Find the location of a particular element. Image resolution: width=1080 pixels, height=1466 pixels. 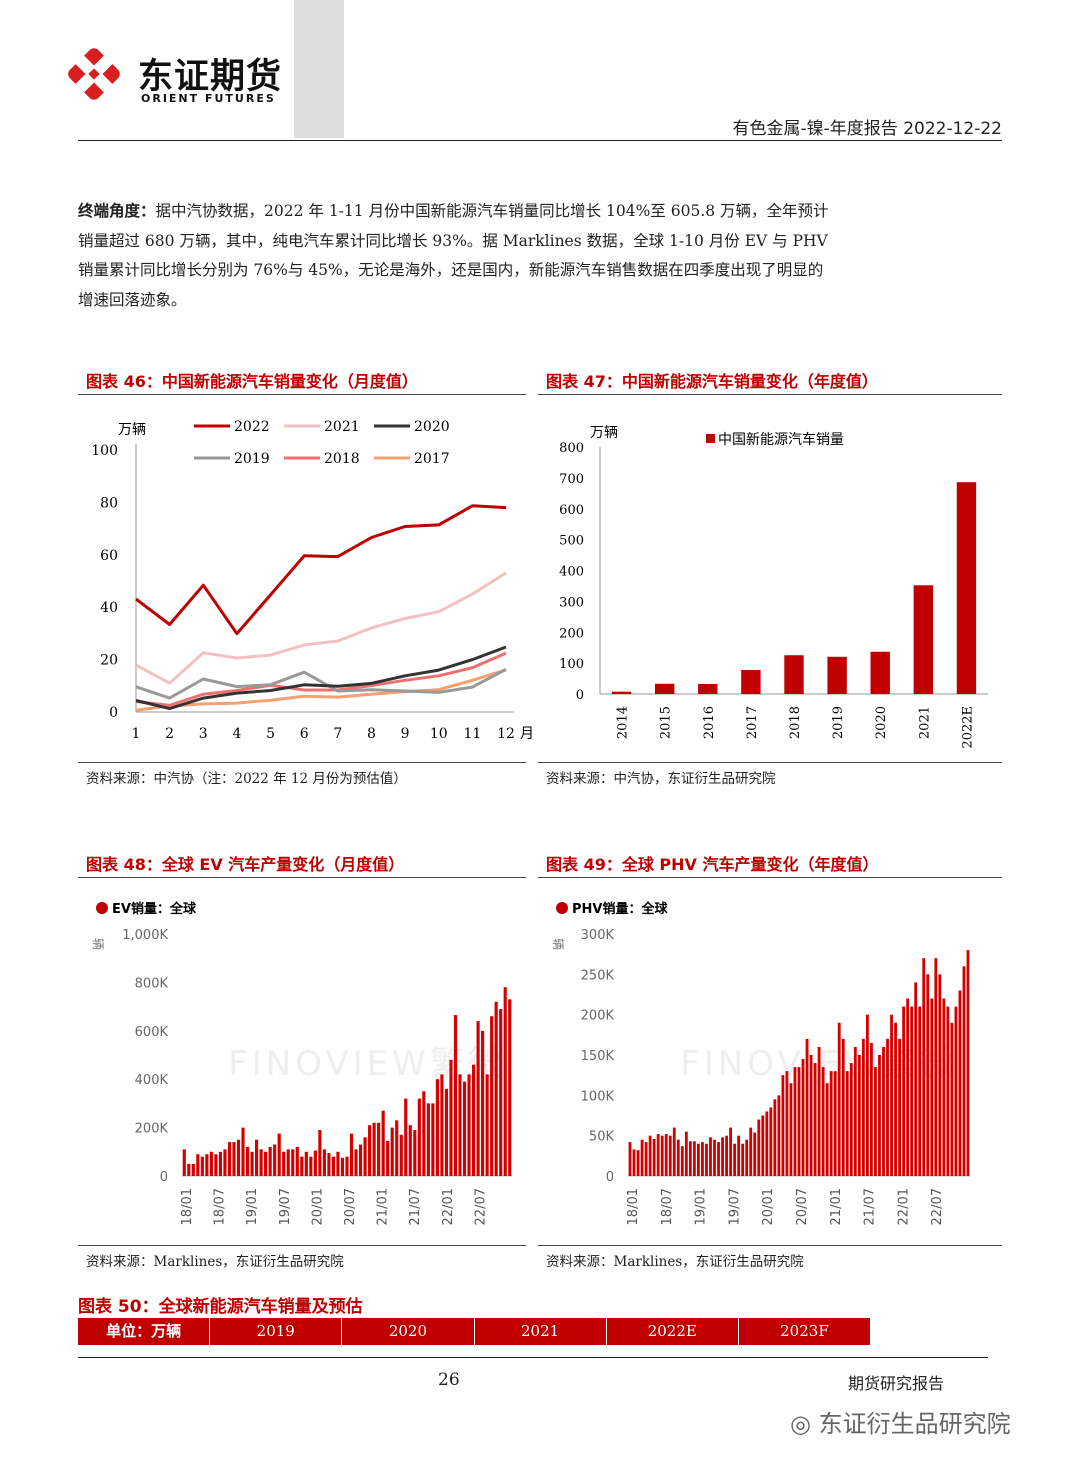

fig46-bottom-rule is located at coordinates (302, 762).